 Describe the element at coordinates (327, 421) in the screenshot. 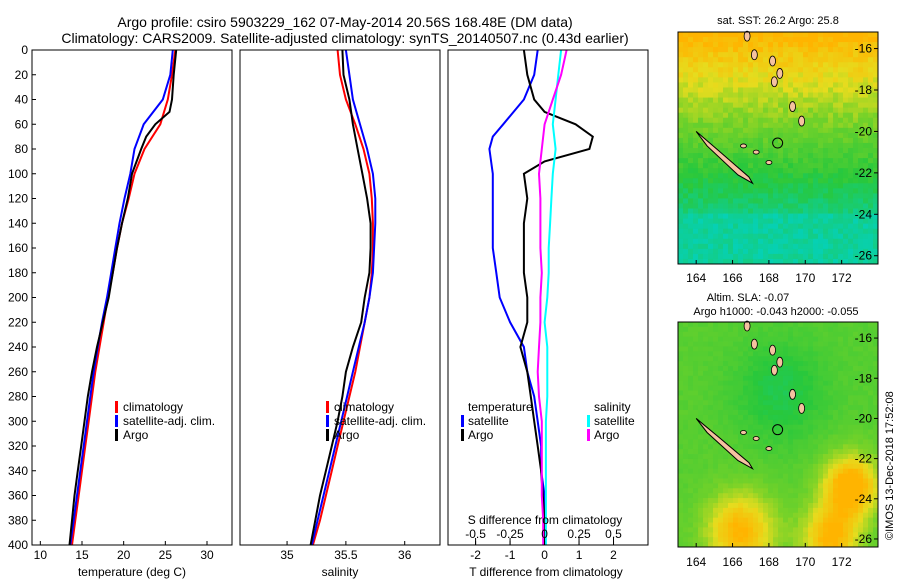

I see `legend-swatch-satellite` at that location.